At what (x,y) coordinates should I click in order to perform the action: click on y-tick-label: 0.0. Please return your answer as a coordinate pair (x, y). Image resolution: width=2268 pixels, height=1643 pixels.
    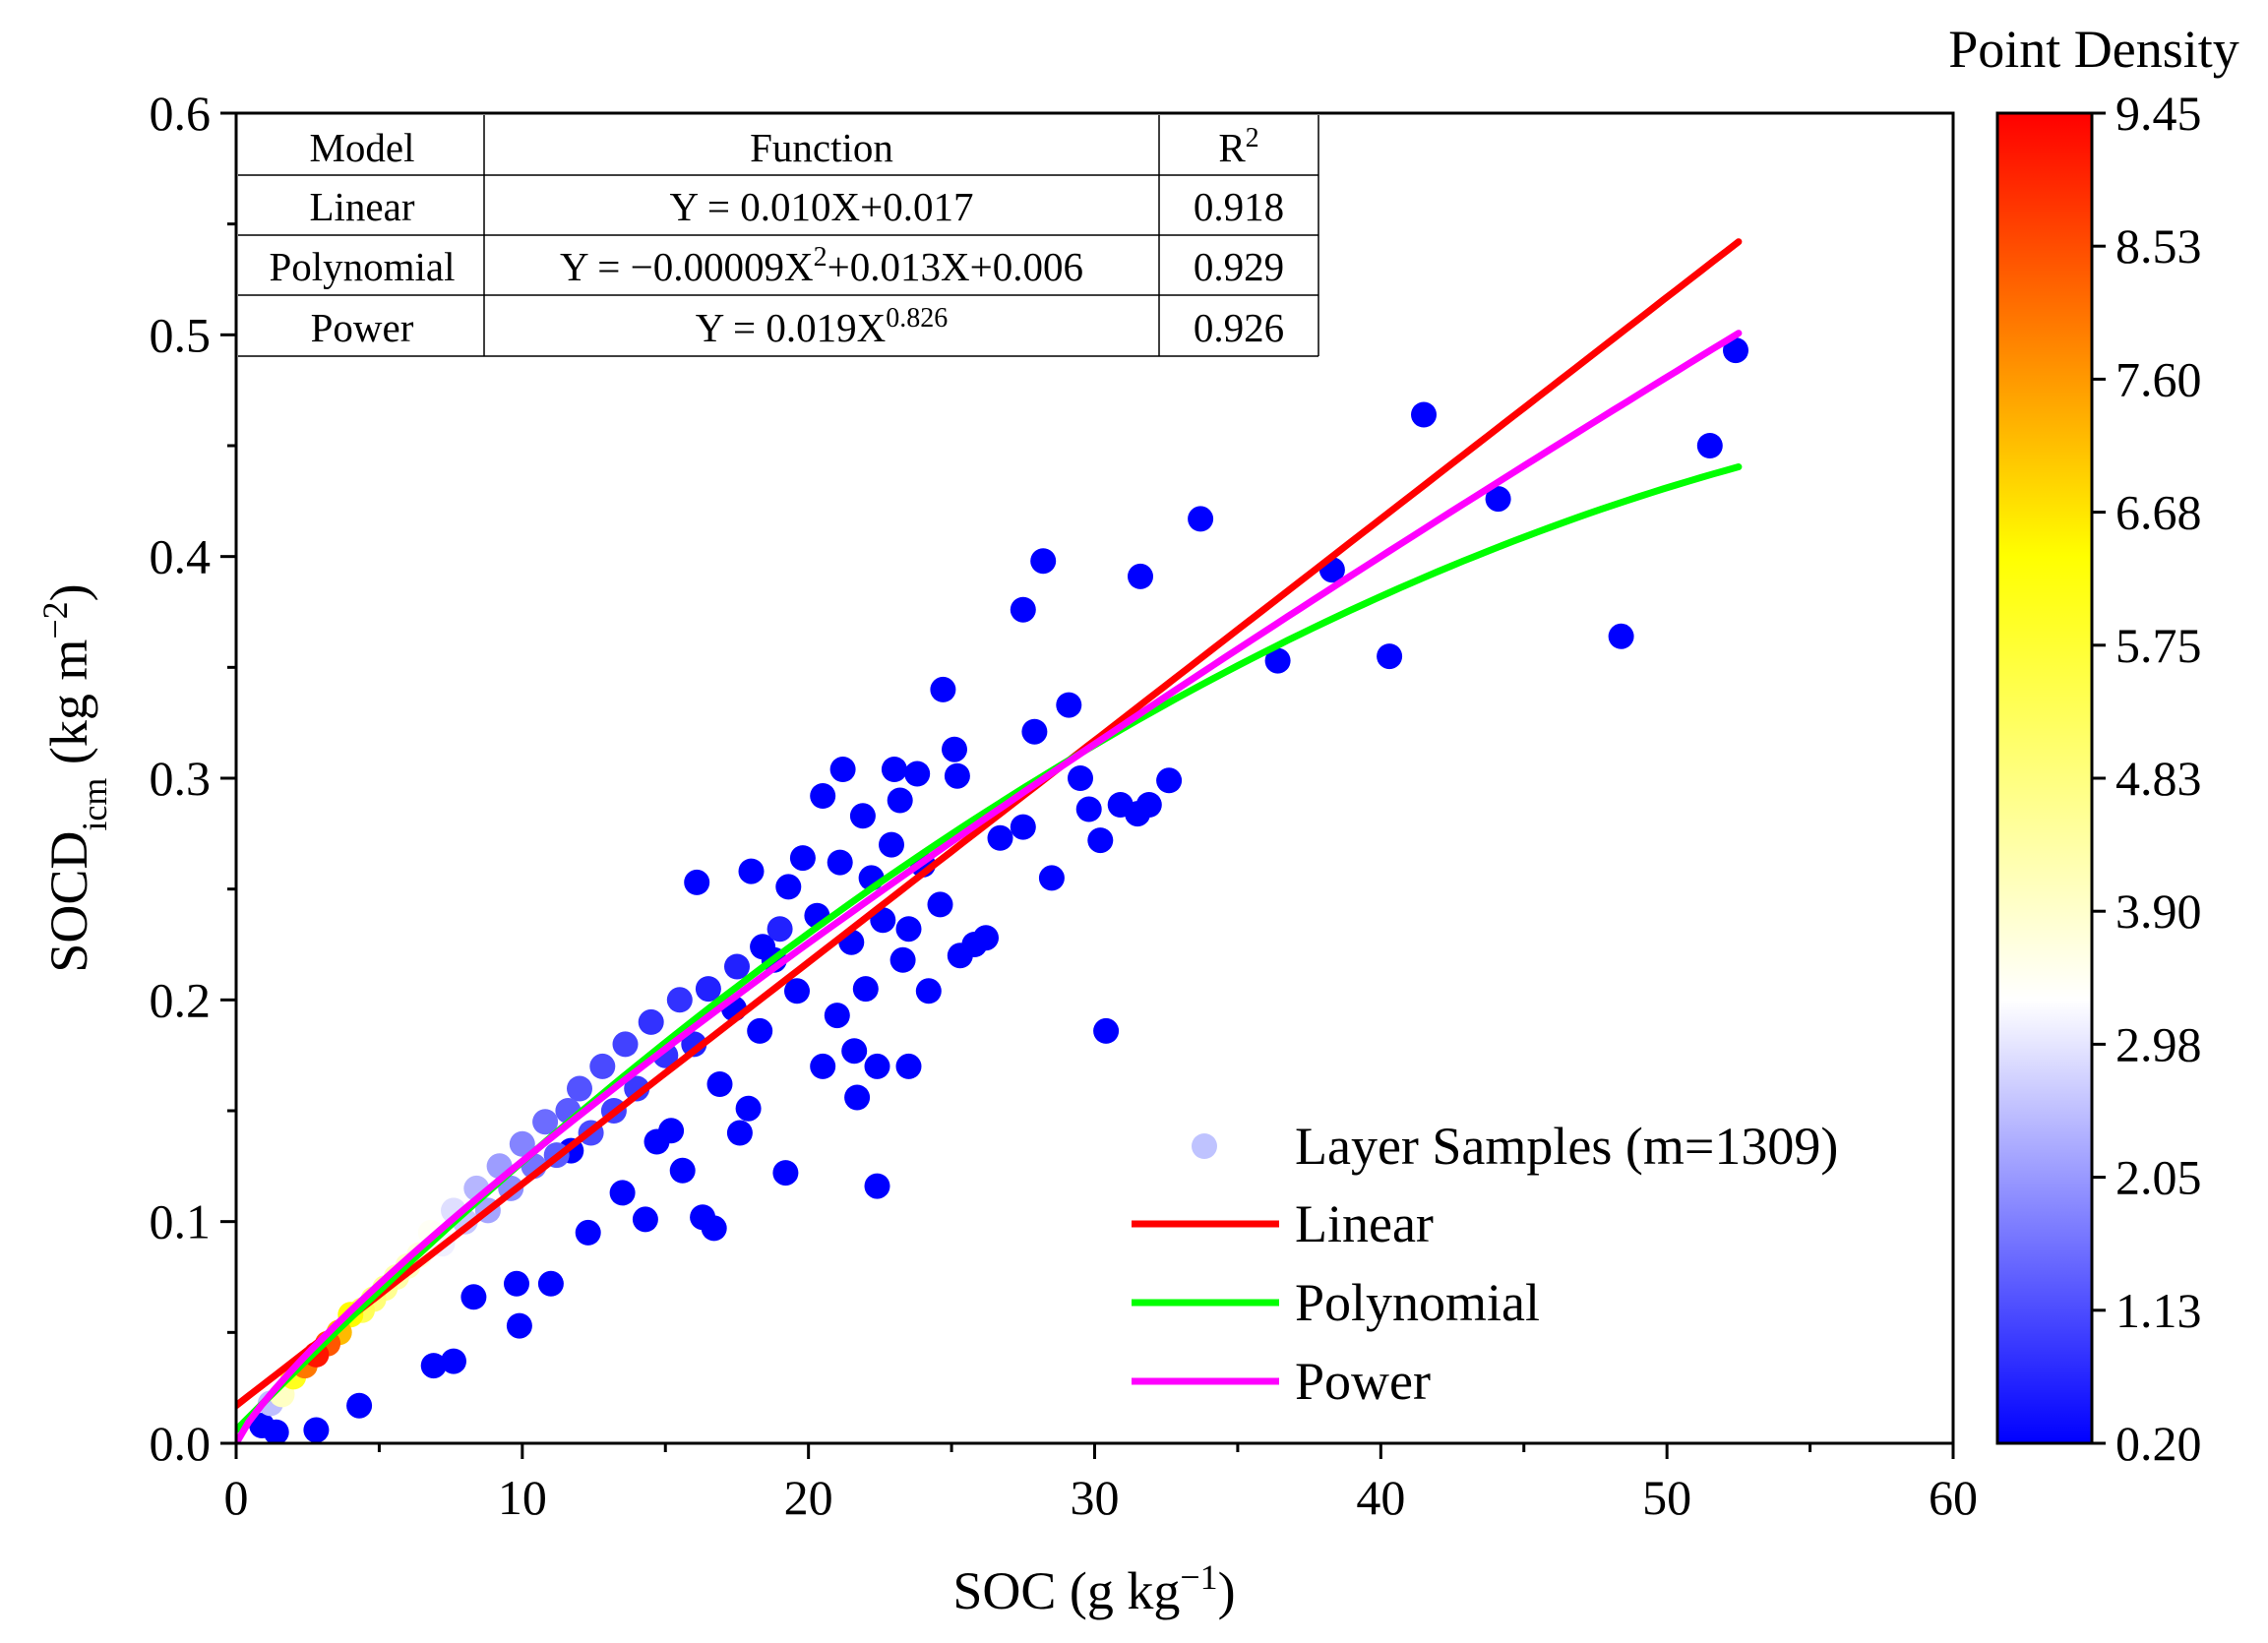
    Looking at the image, I should click on (181, 1443).